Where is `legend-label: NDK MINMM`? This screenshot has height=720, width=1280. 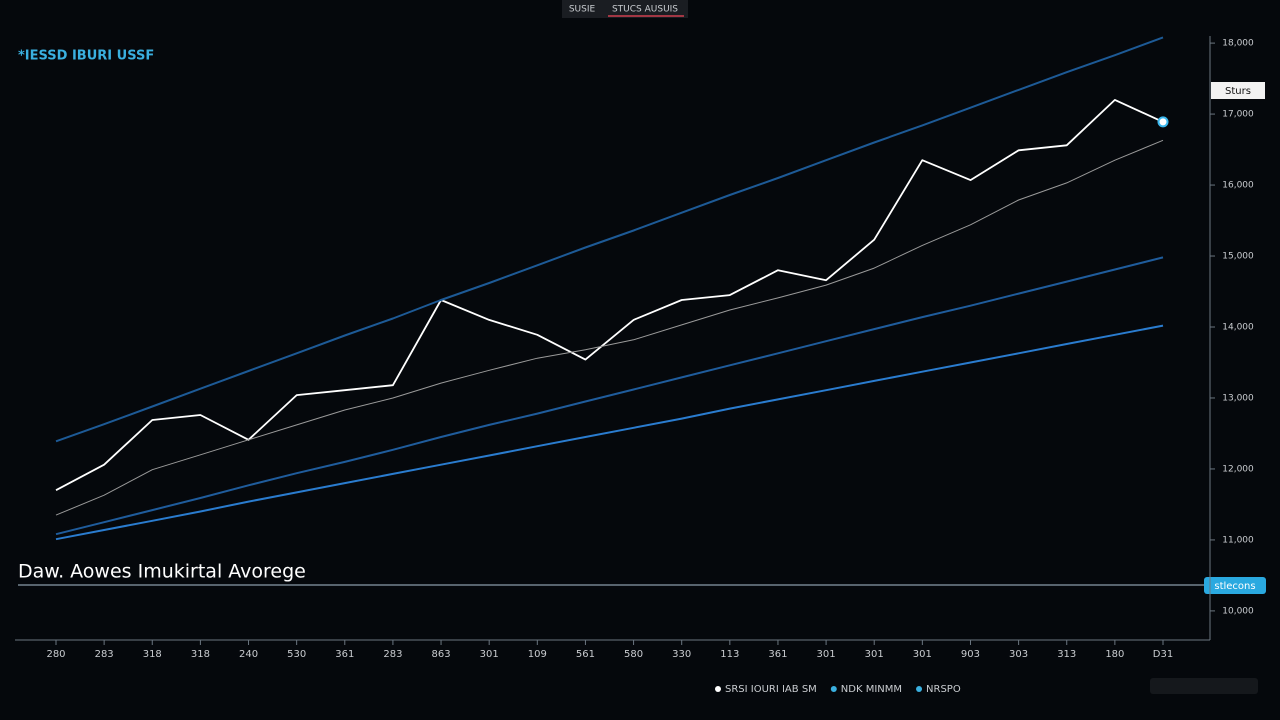 legend-label: NDK MINMM is located at coordinates (871, 689).